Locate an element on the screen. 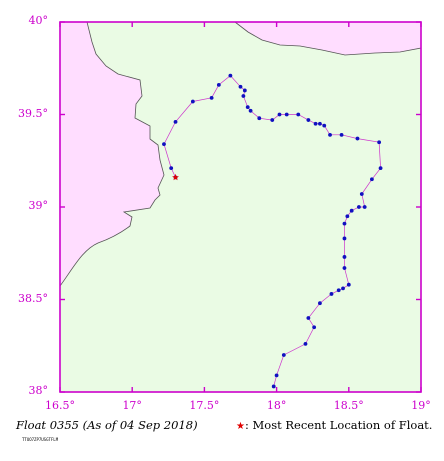 This screenshot has width=444, height=461. map-caption: Float 0355 (As of 04 Sep 2018) is located at coordinates (107, 425).